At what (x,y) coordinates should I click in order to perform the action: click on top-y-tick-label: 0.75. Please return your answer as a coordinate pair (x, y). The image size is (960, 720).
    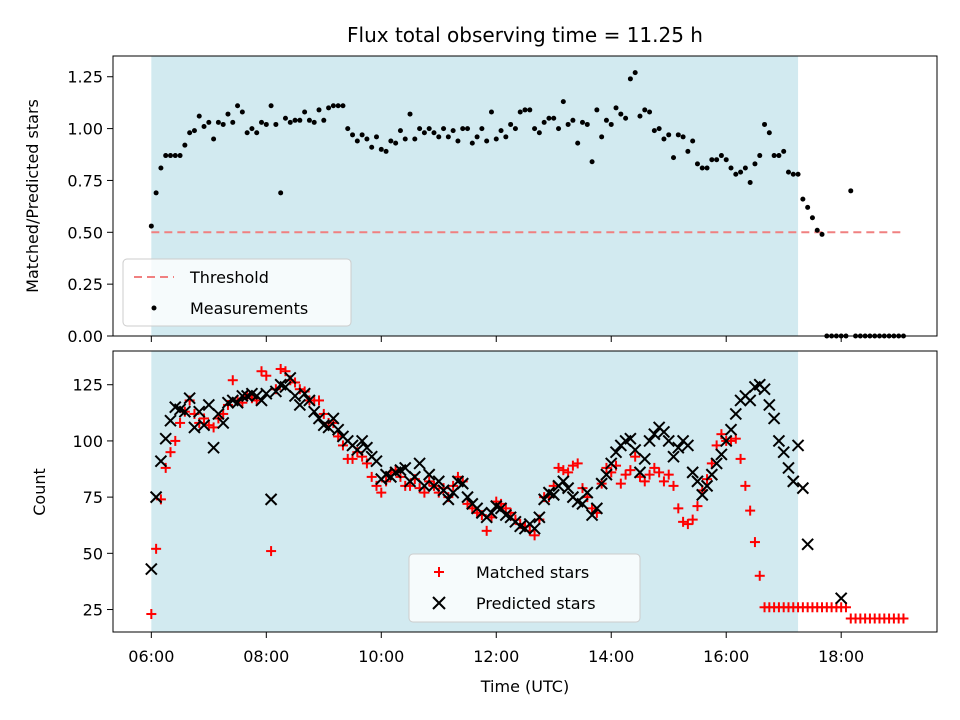
    Looking at the image, I should click on (85, 180).